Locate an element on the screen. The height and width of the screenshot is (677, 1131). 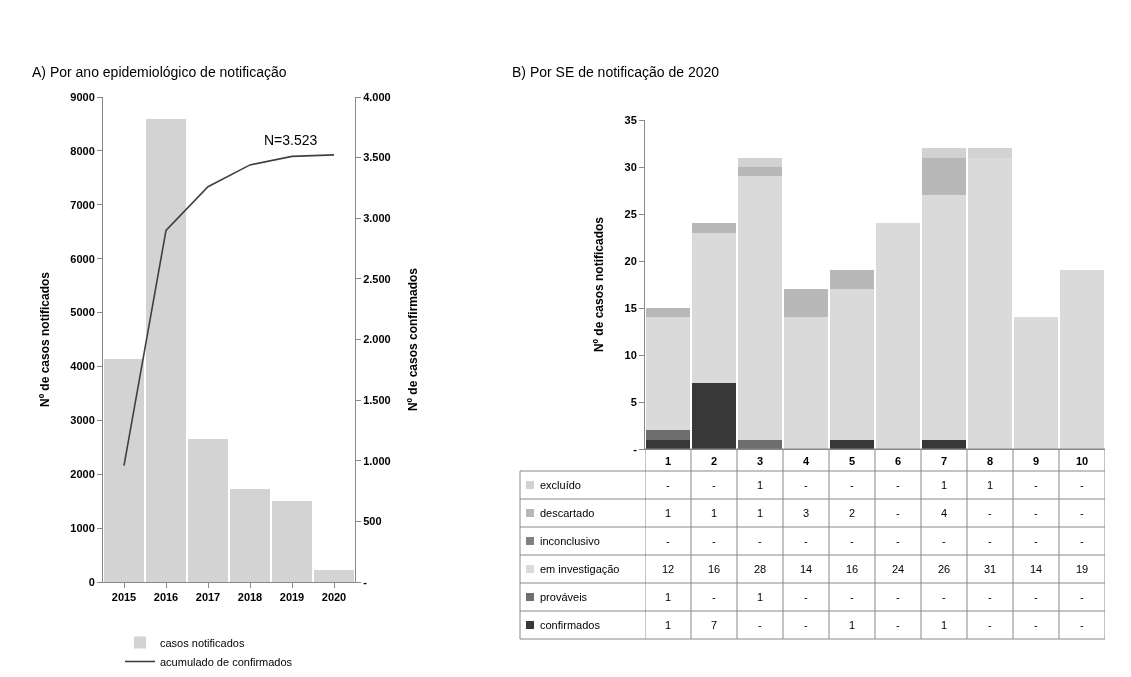
data-label: 3 is located at coordinates (806, 513).